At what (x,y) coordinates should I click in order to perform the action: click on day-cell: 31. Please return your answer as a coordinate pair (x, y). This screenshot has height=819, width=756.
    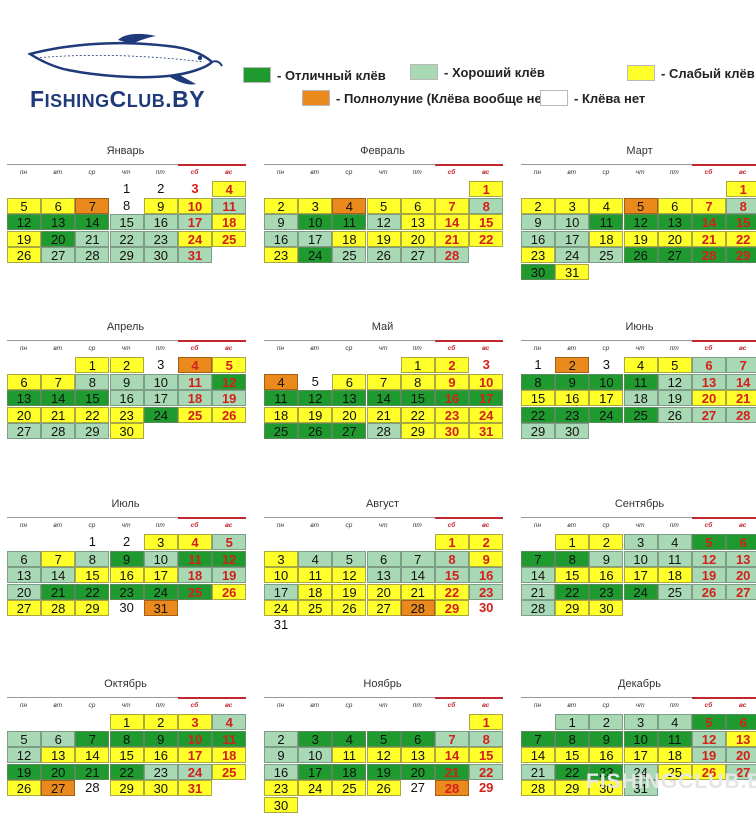
    Looking at the image, I should click on (486, 431).